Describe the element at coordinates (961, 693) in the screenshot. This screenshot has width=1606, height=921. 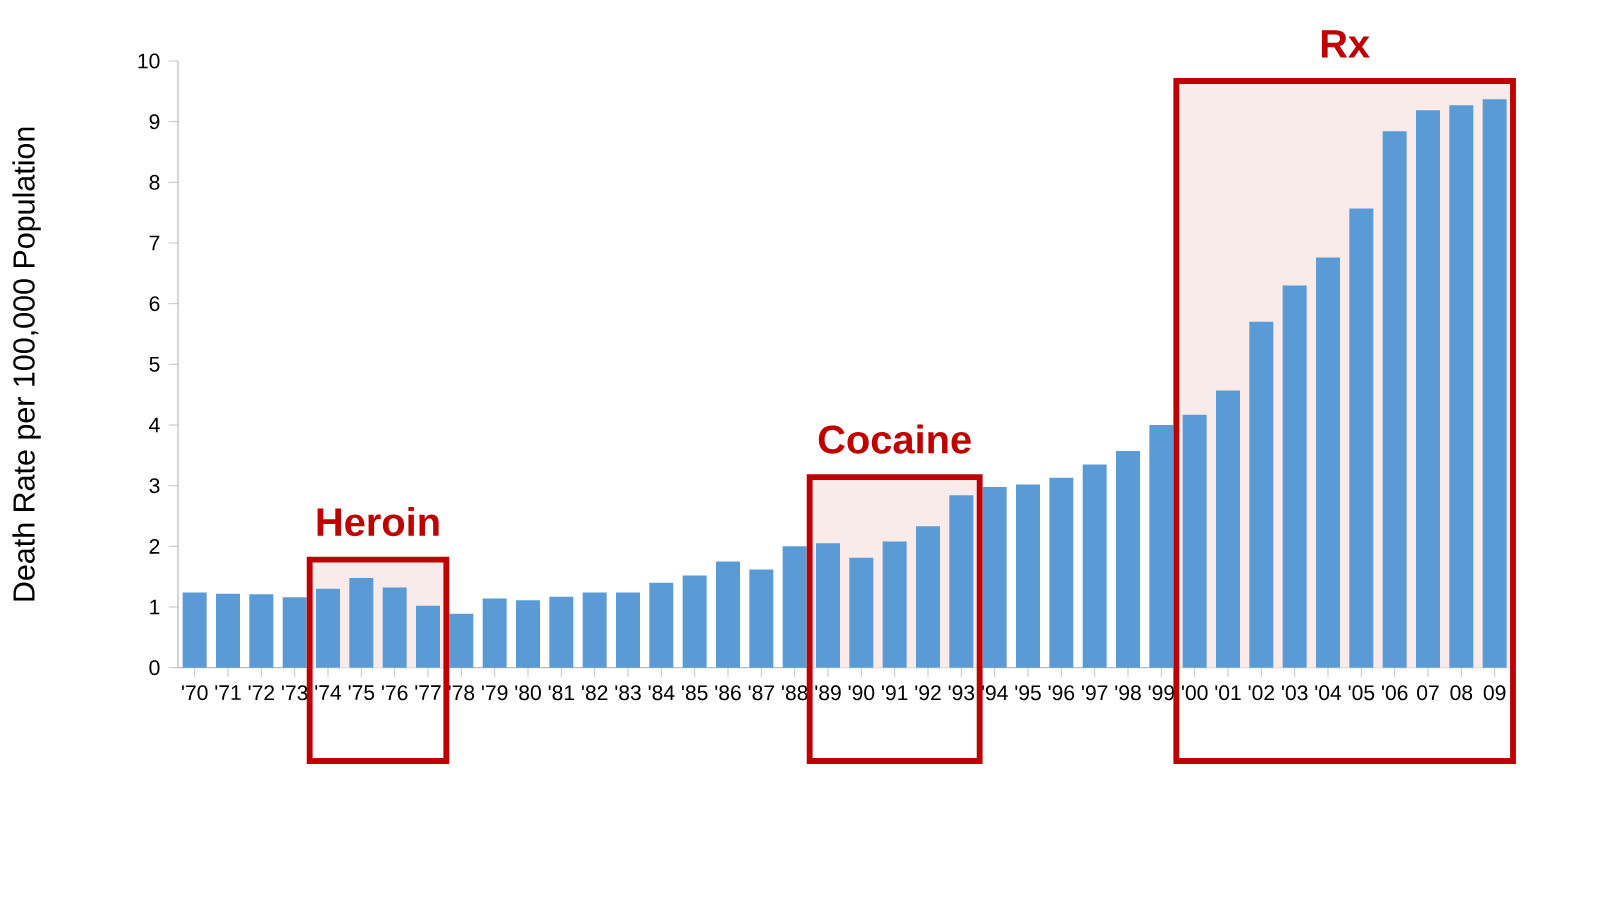
I see `x-tick-label: '93` at that location.